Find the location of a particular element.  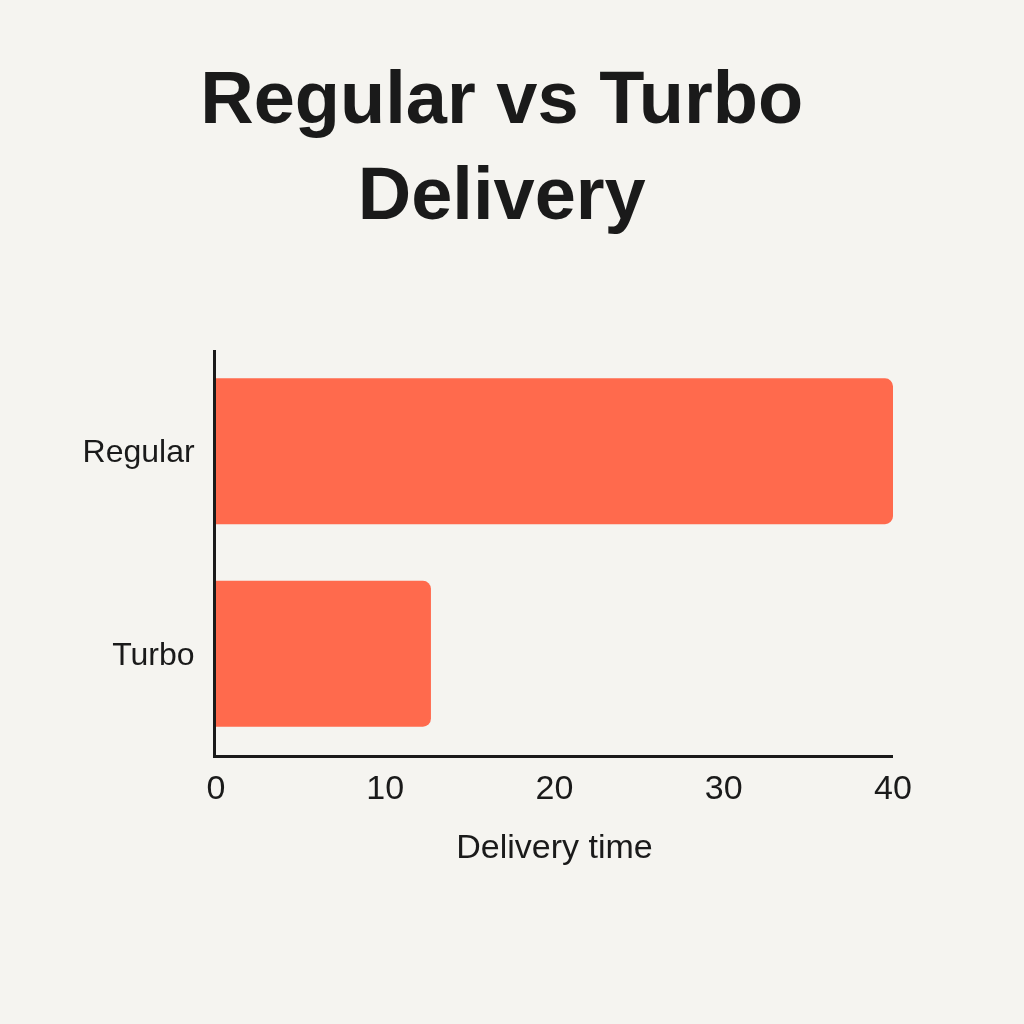

y-tick-label: Turbo is located at coordinates (153, 653).